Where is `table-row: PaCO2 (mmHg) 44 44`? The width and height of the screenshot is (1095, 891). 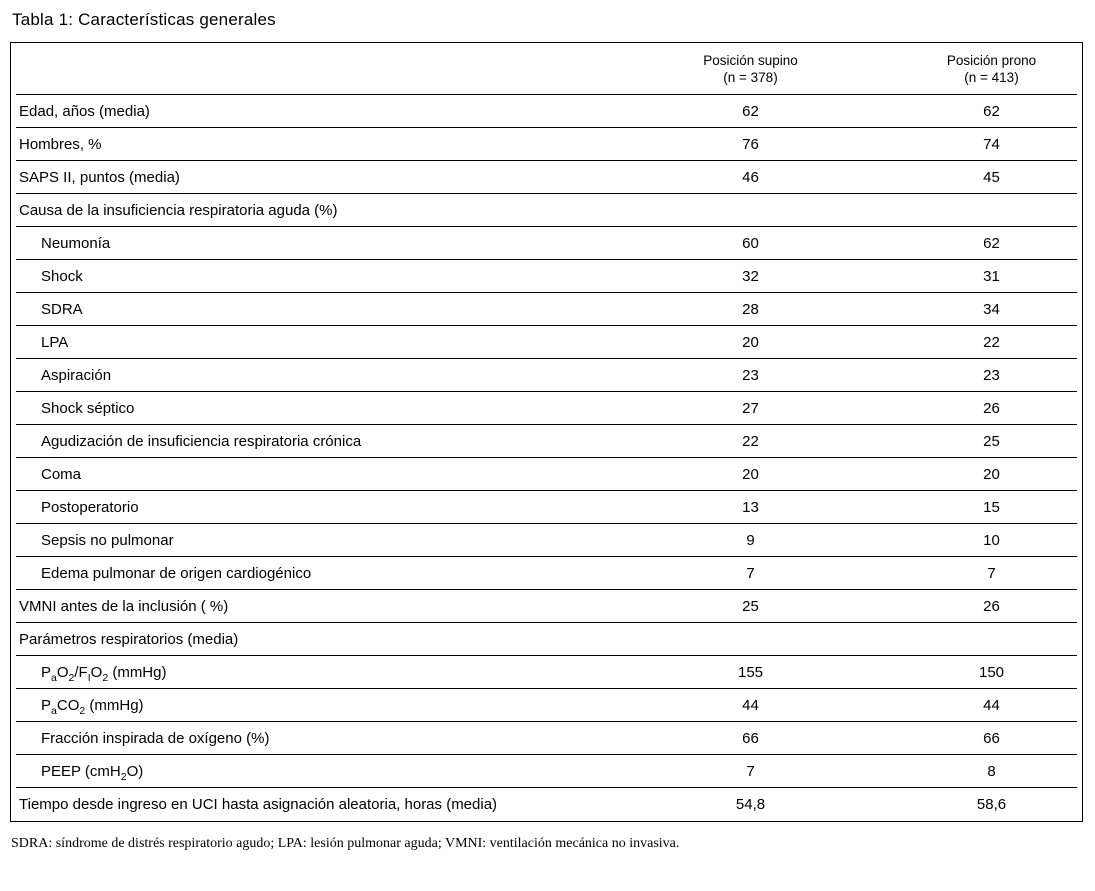 table-row: PaCO2 (mmHg) 44 44 is located at coordinates (546, 705).